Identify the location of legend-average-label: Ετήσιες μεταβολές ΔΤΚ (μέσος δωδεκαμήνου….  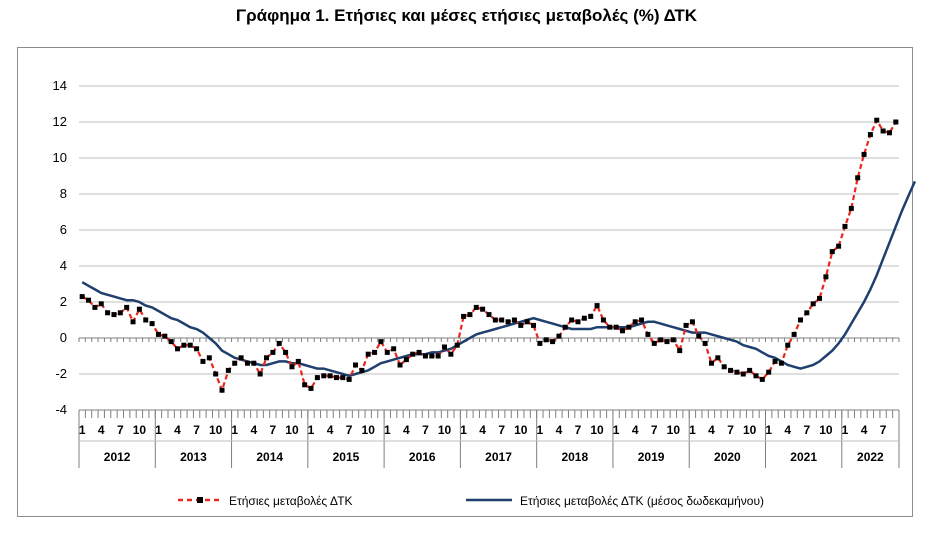
(642, 501).